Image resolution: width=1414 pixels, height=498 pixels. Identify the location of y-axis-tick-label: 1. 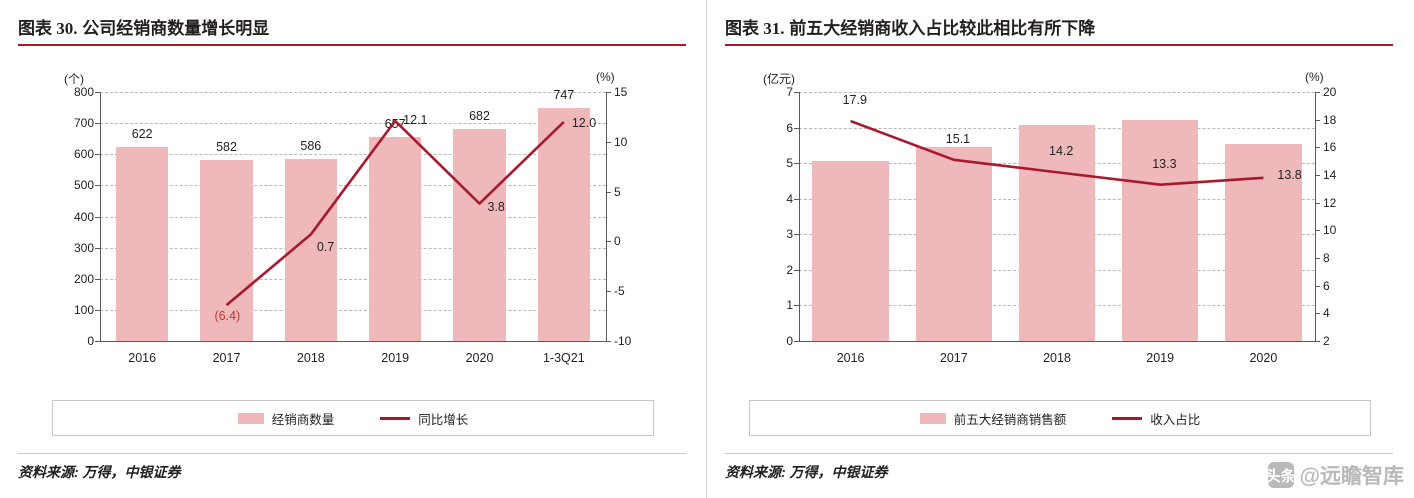
(789, 305).